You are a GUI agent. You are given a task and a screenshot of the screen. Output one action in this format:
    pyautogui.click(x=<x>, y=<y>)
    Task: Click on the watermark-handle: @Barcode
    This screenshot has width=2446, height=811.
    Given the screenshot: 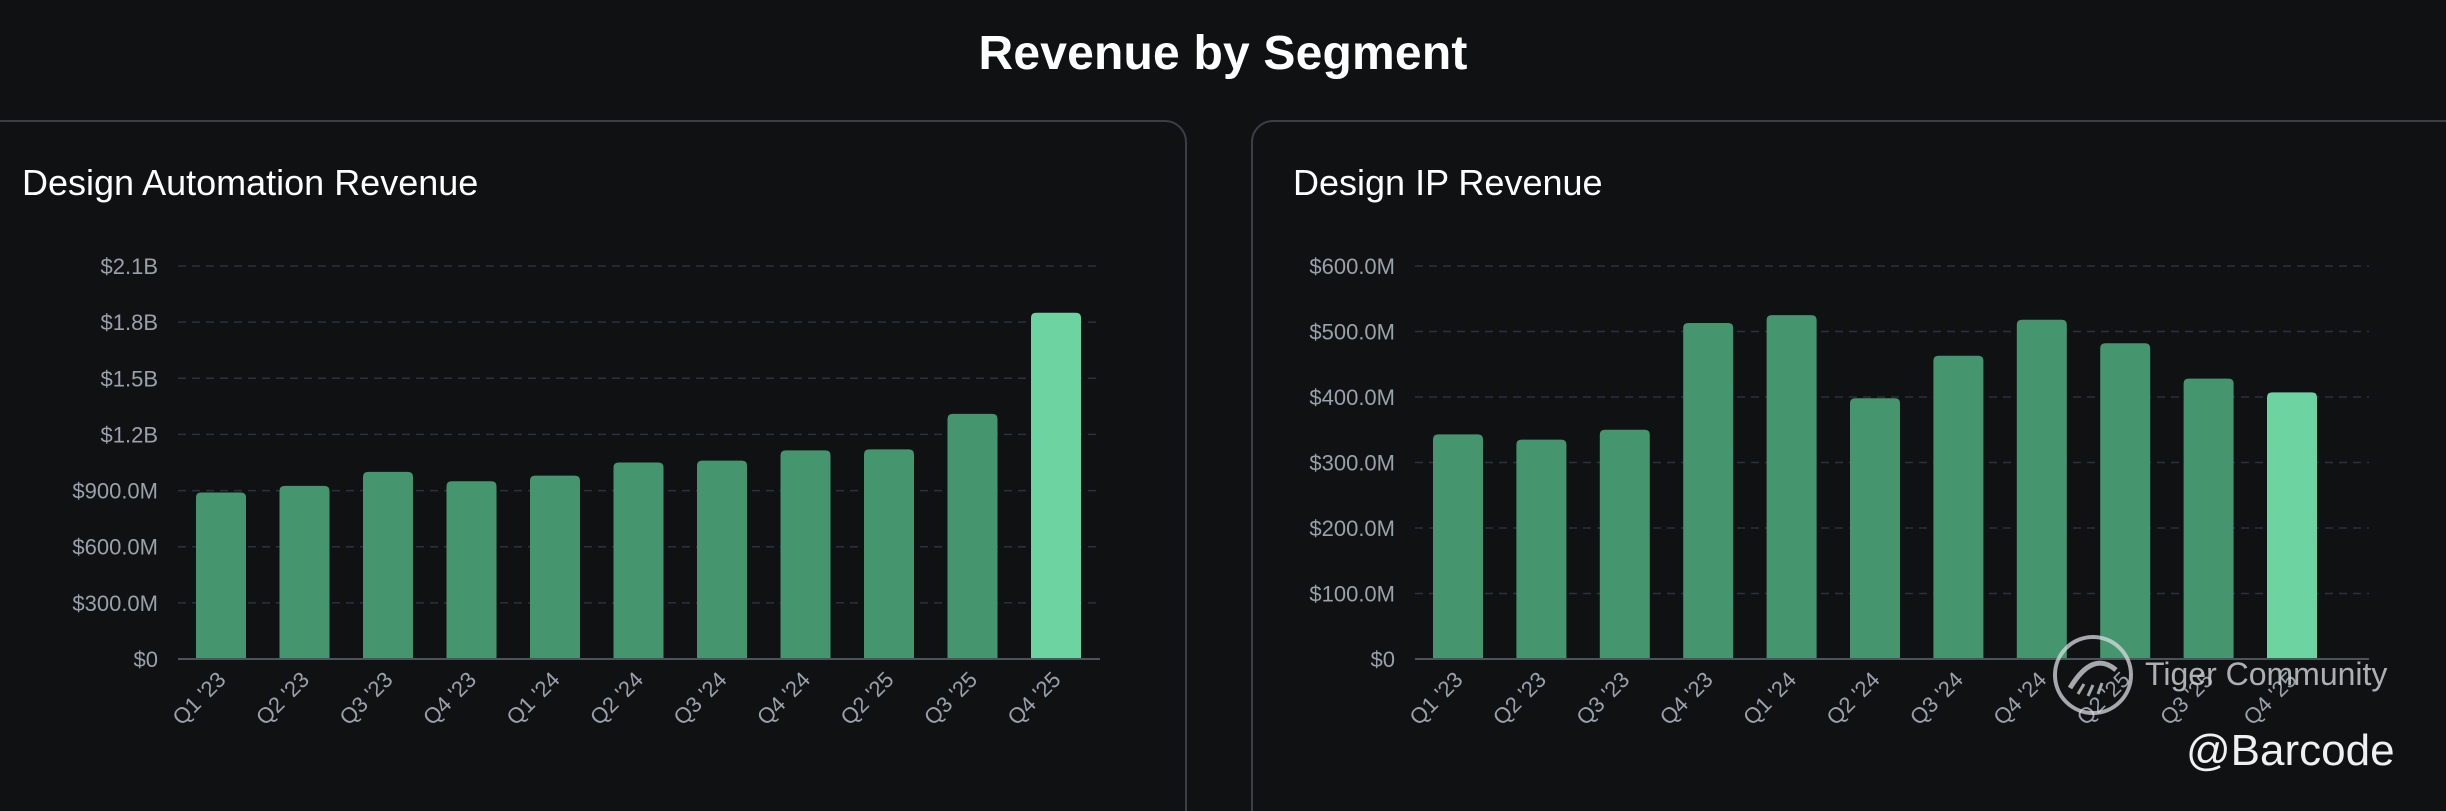 What is the action you would take?
    pyautogui.click(x=2290, y=750)
    